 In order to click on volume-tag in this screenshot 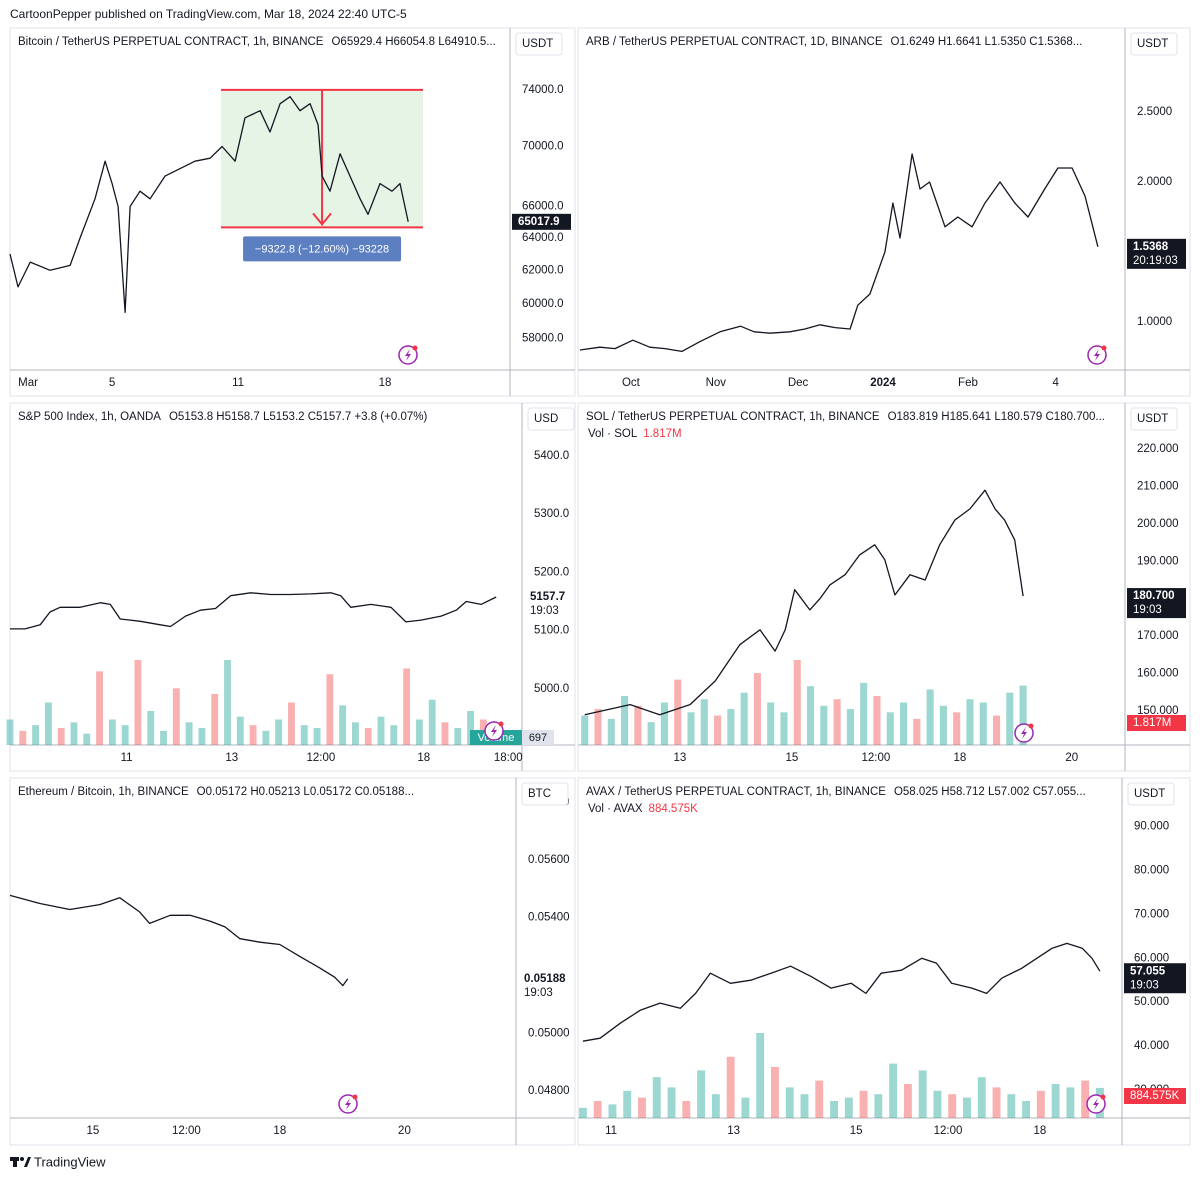, I will do `click(1155, 1096)`.